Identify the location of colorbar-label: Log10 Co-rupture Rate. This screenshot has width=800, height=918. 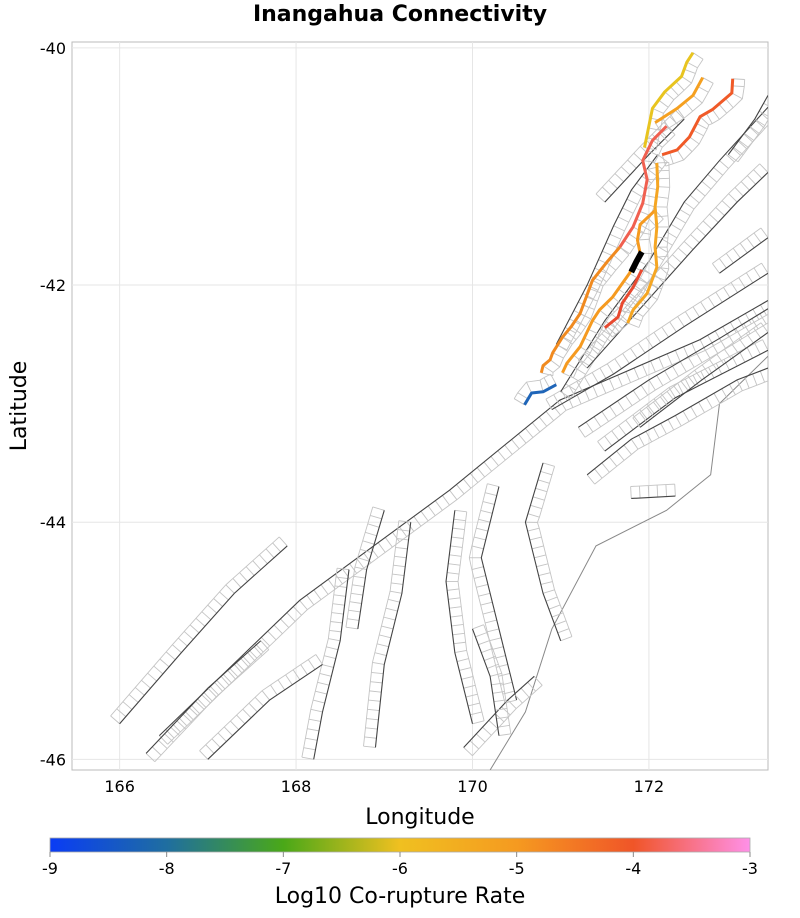
(400, 896).